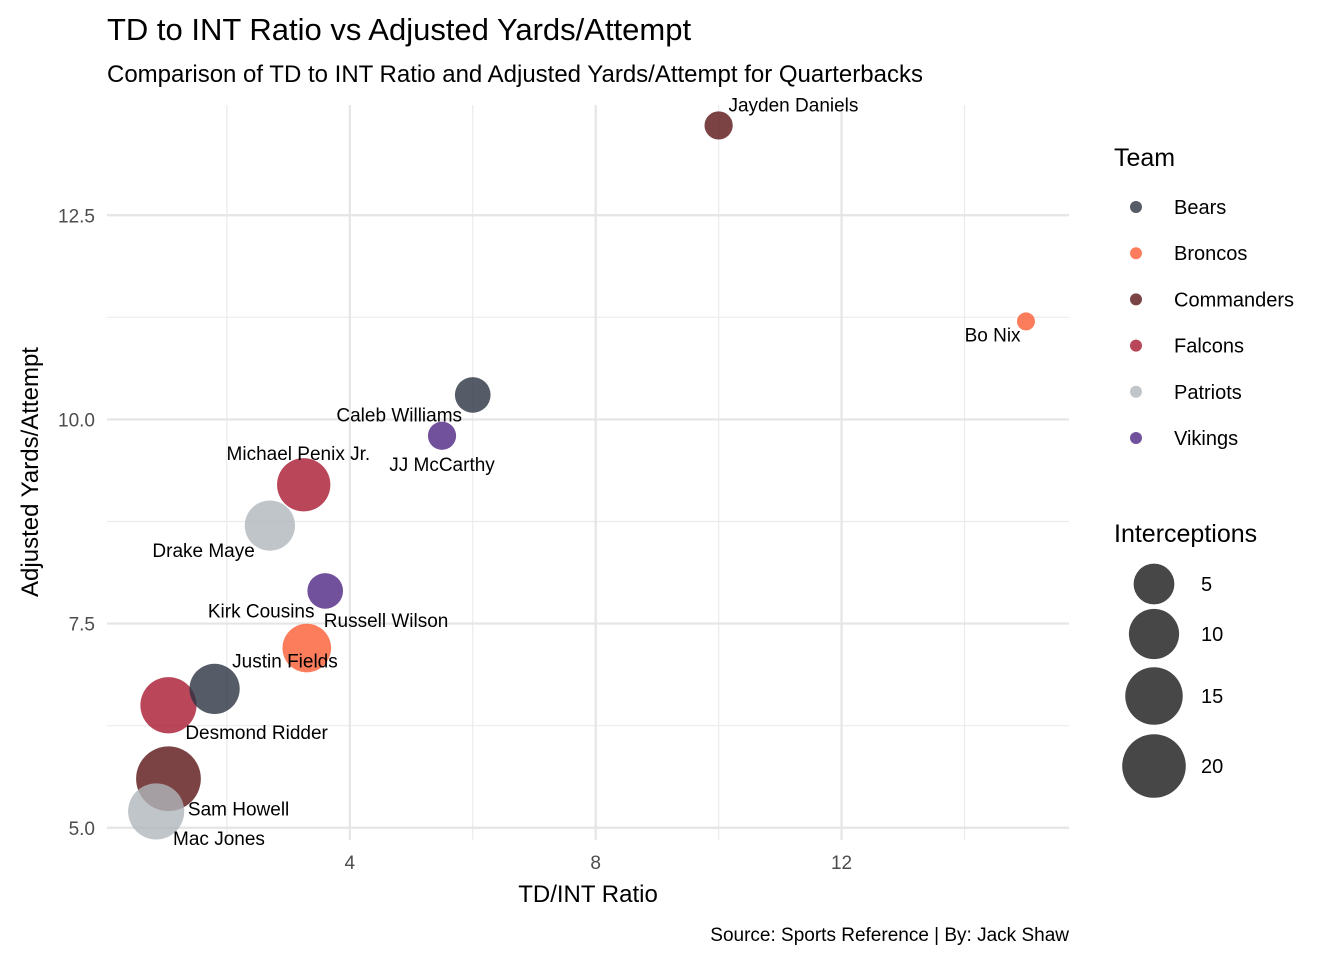  Describe the element at coordinates (219, 839) in the screenshot. I see `point-label: Mac Jones` at that location.